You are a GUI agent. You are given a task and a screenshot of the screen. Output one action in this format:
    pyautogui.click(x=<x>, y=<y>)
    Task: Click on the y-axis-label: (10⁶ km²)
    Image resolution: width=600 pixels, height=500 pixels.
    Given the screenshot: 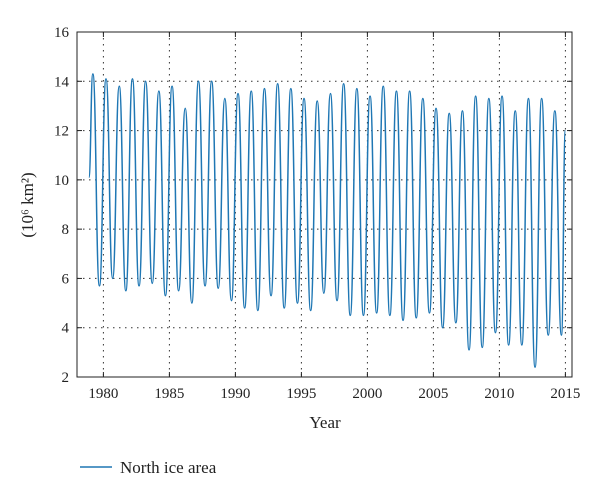 What is the action you would take?
    pyautogui.click(x=27, y=204)
    